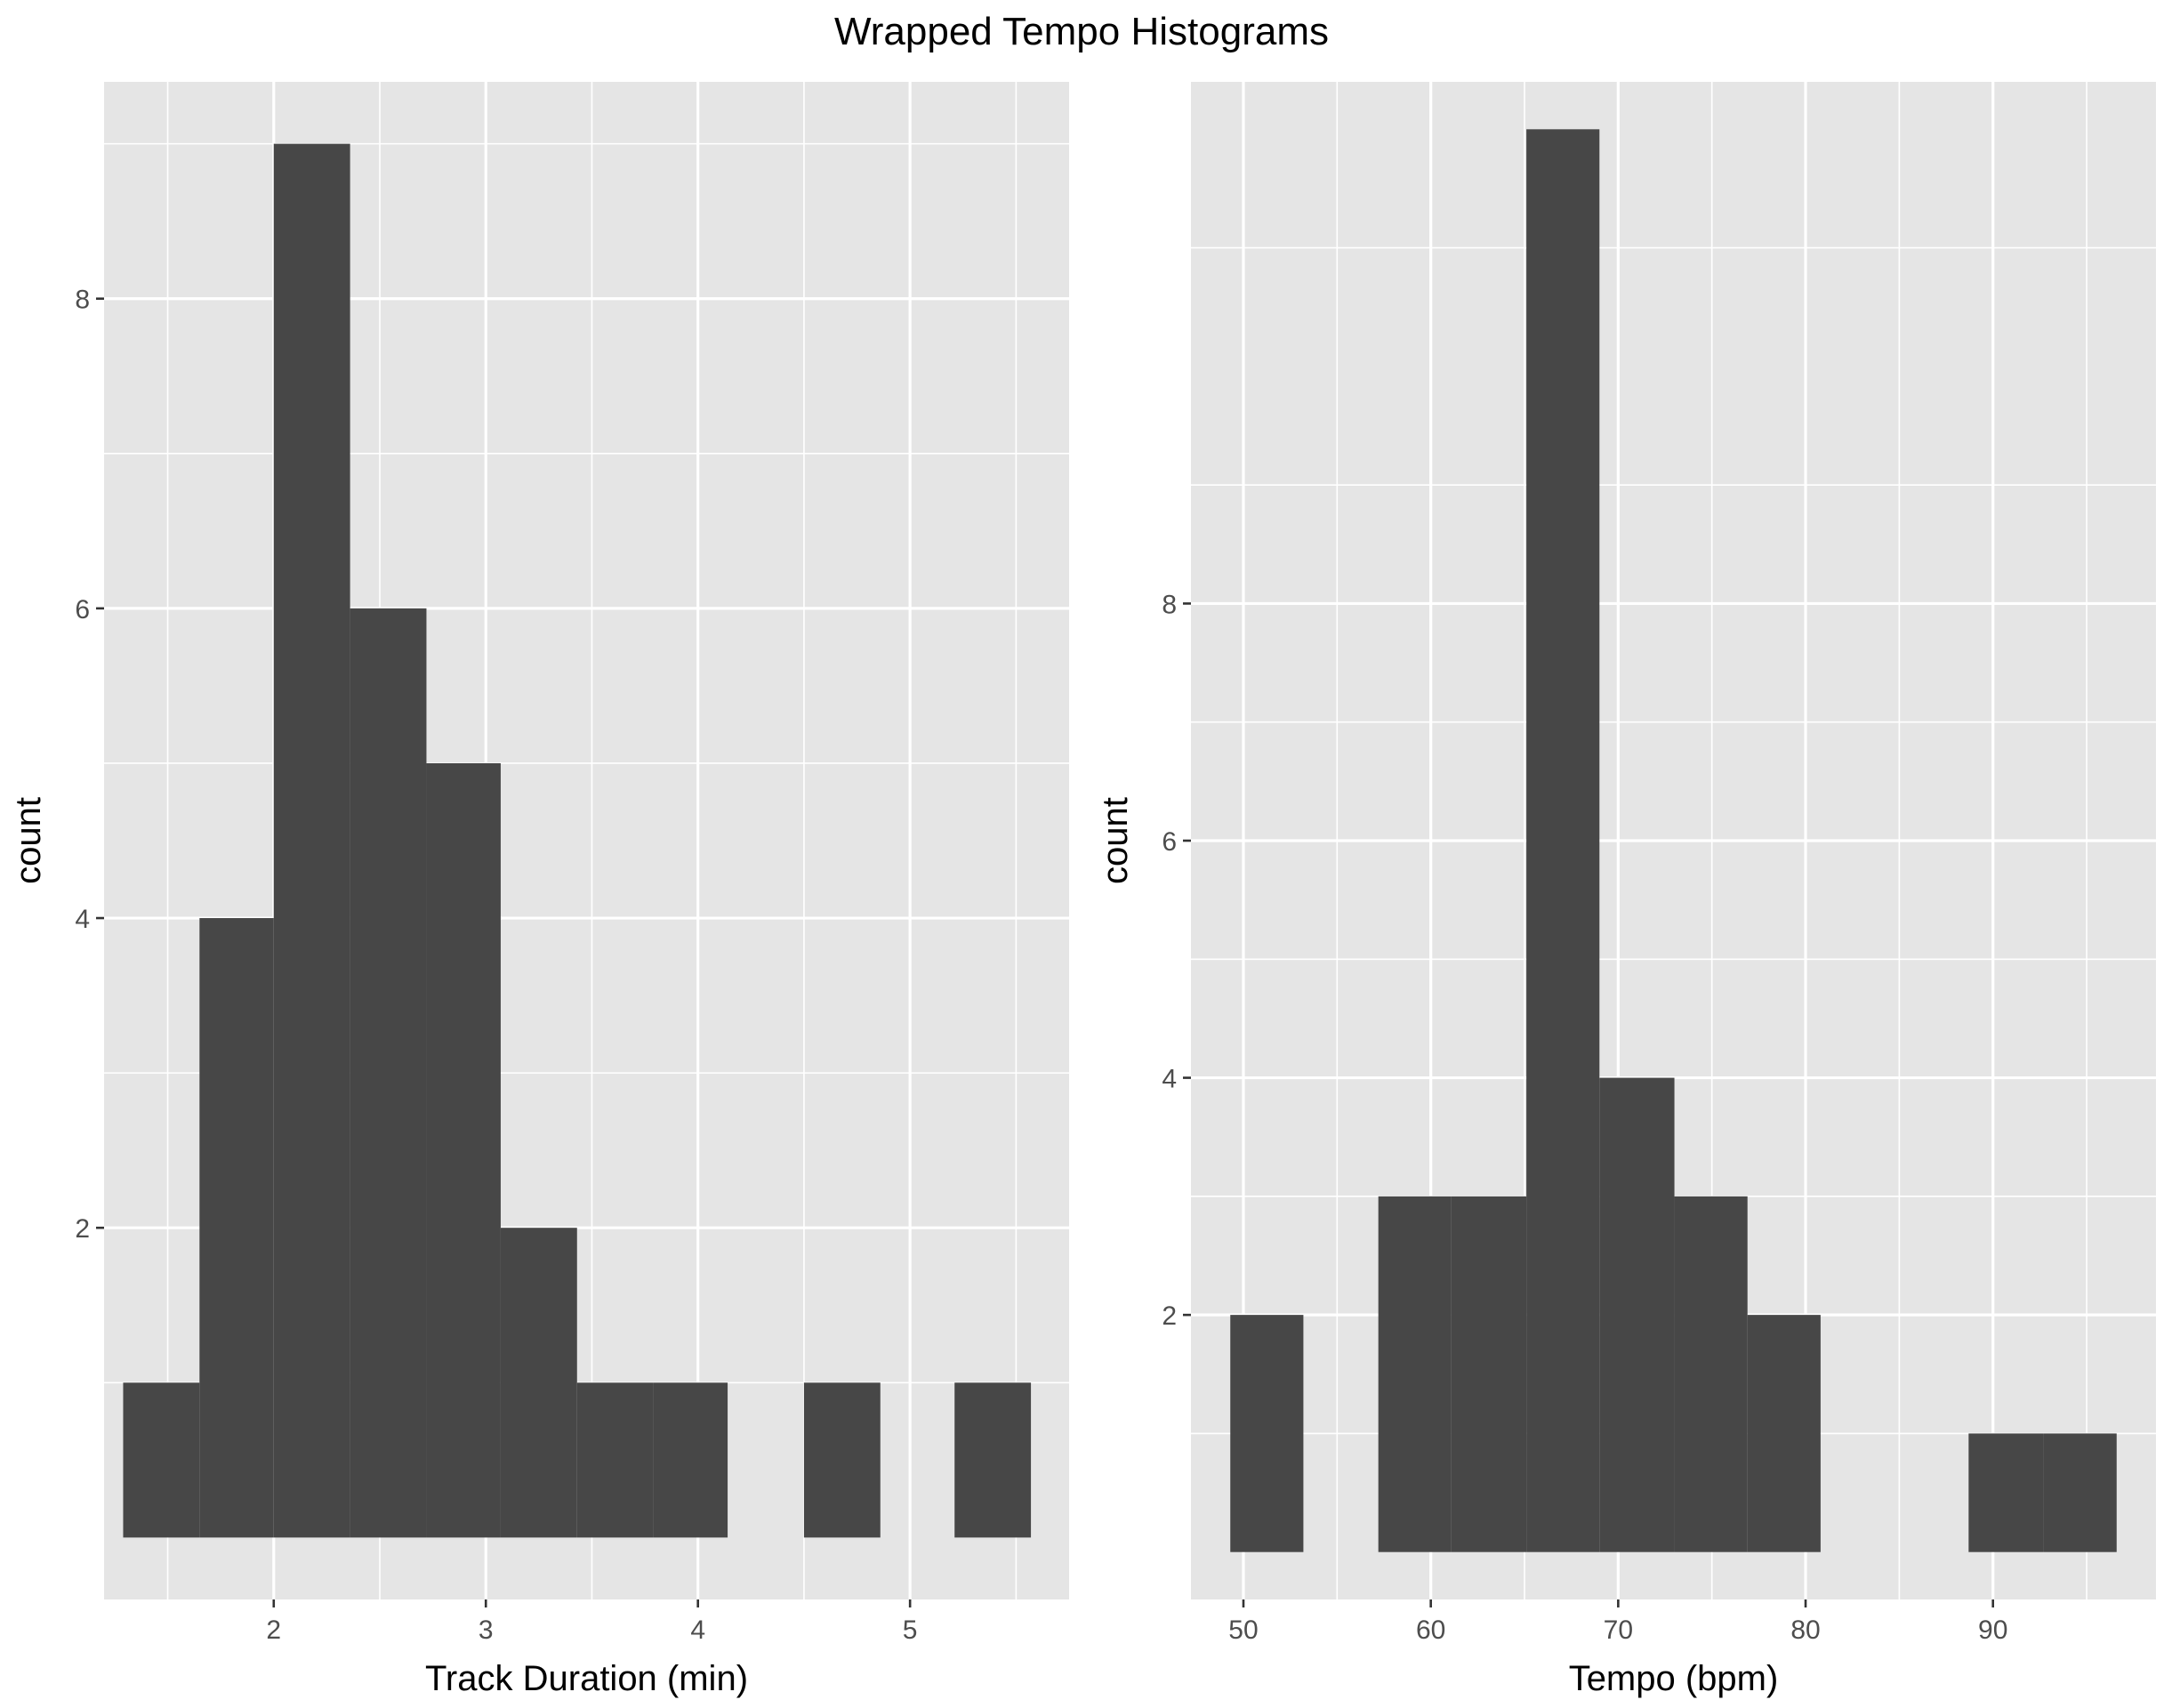  Describe the element at coordinates (697, 1630) in the screenshot. I see `x-tick-label: 4` at that location.